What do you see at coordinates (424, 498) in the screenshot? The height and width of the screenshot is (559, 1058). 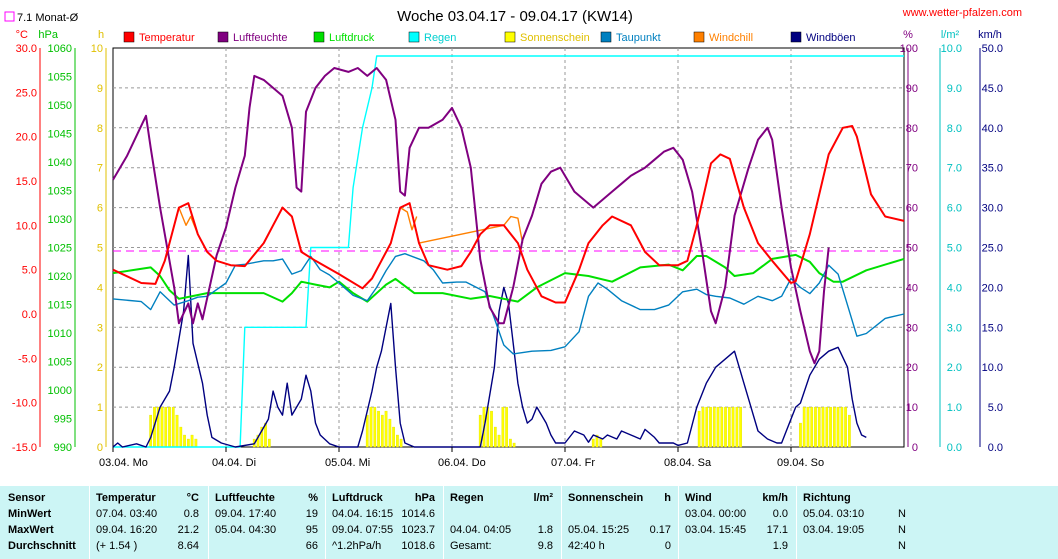 I see `stats-column-unit: hPa` at bounding box center [424, 498].